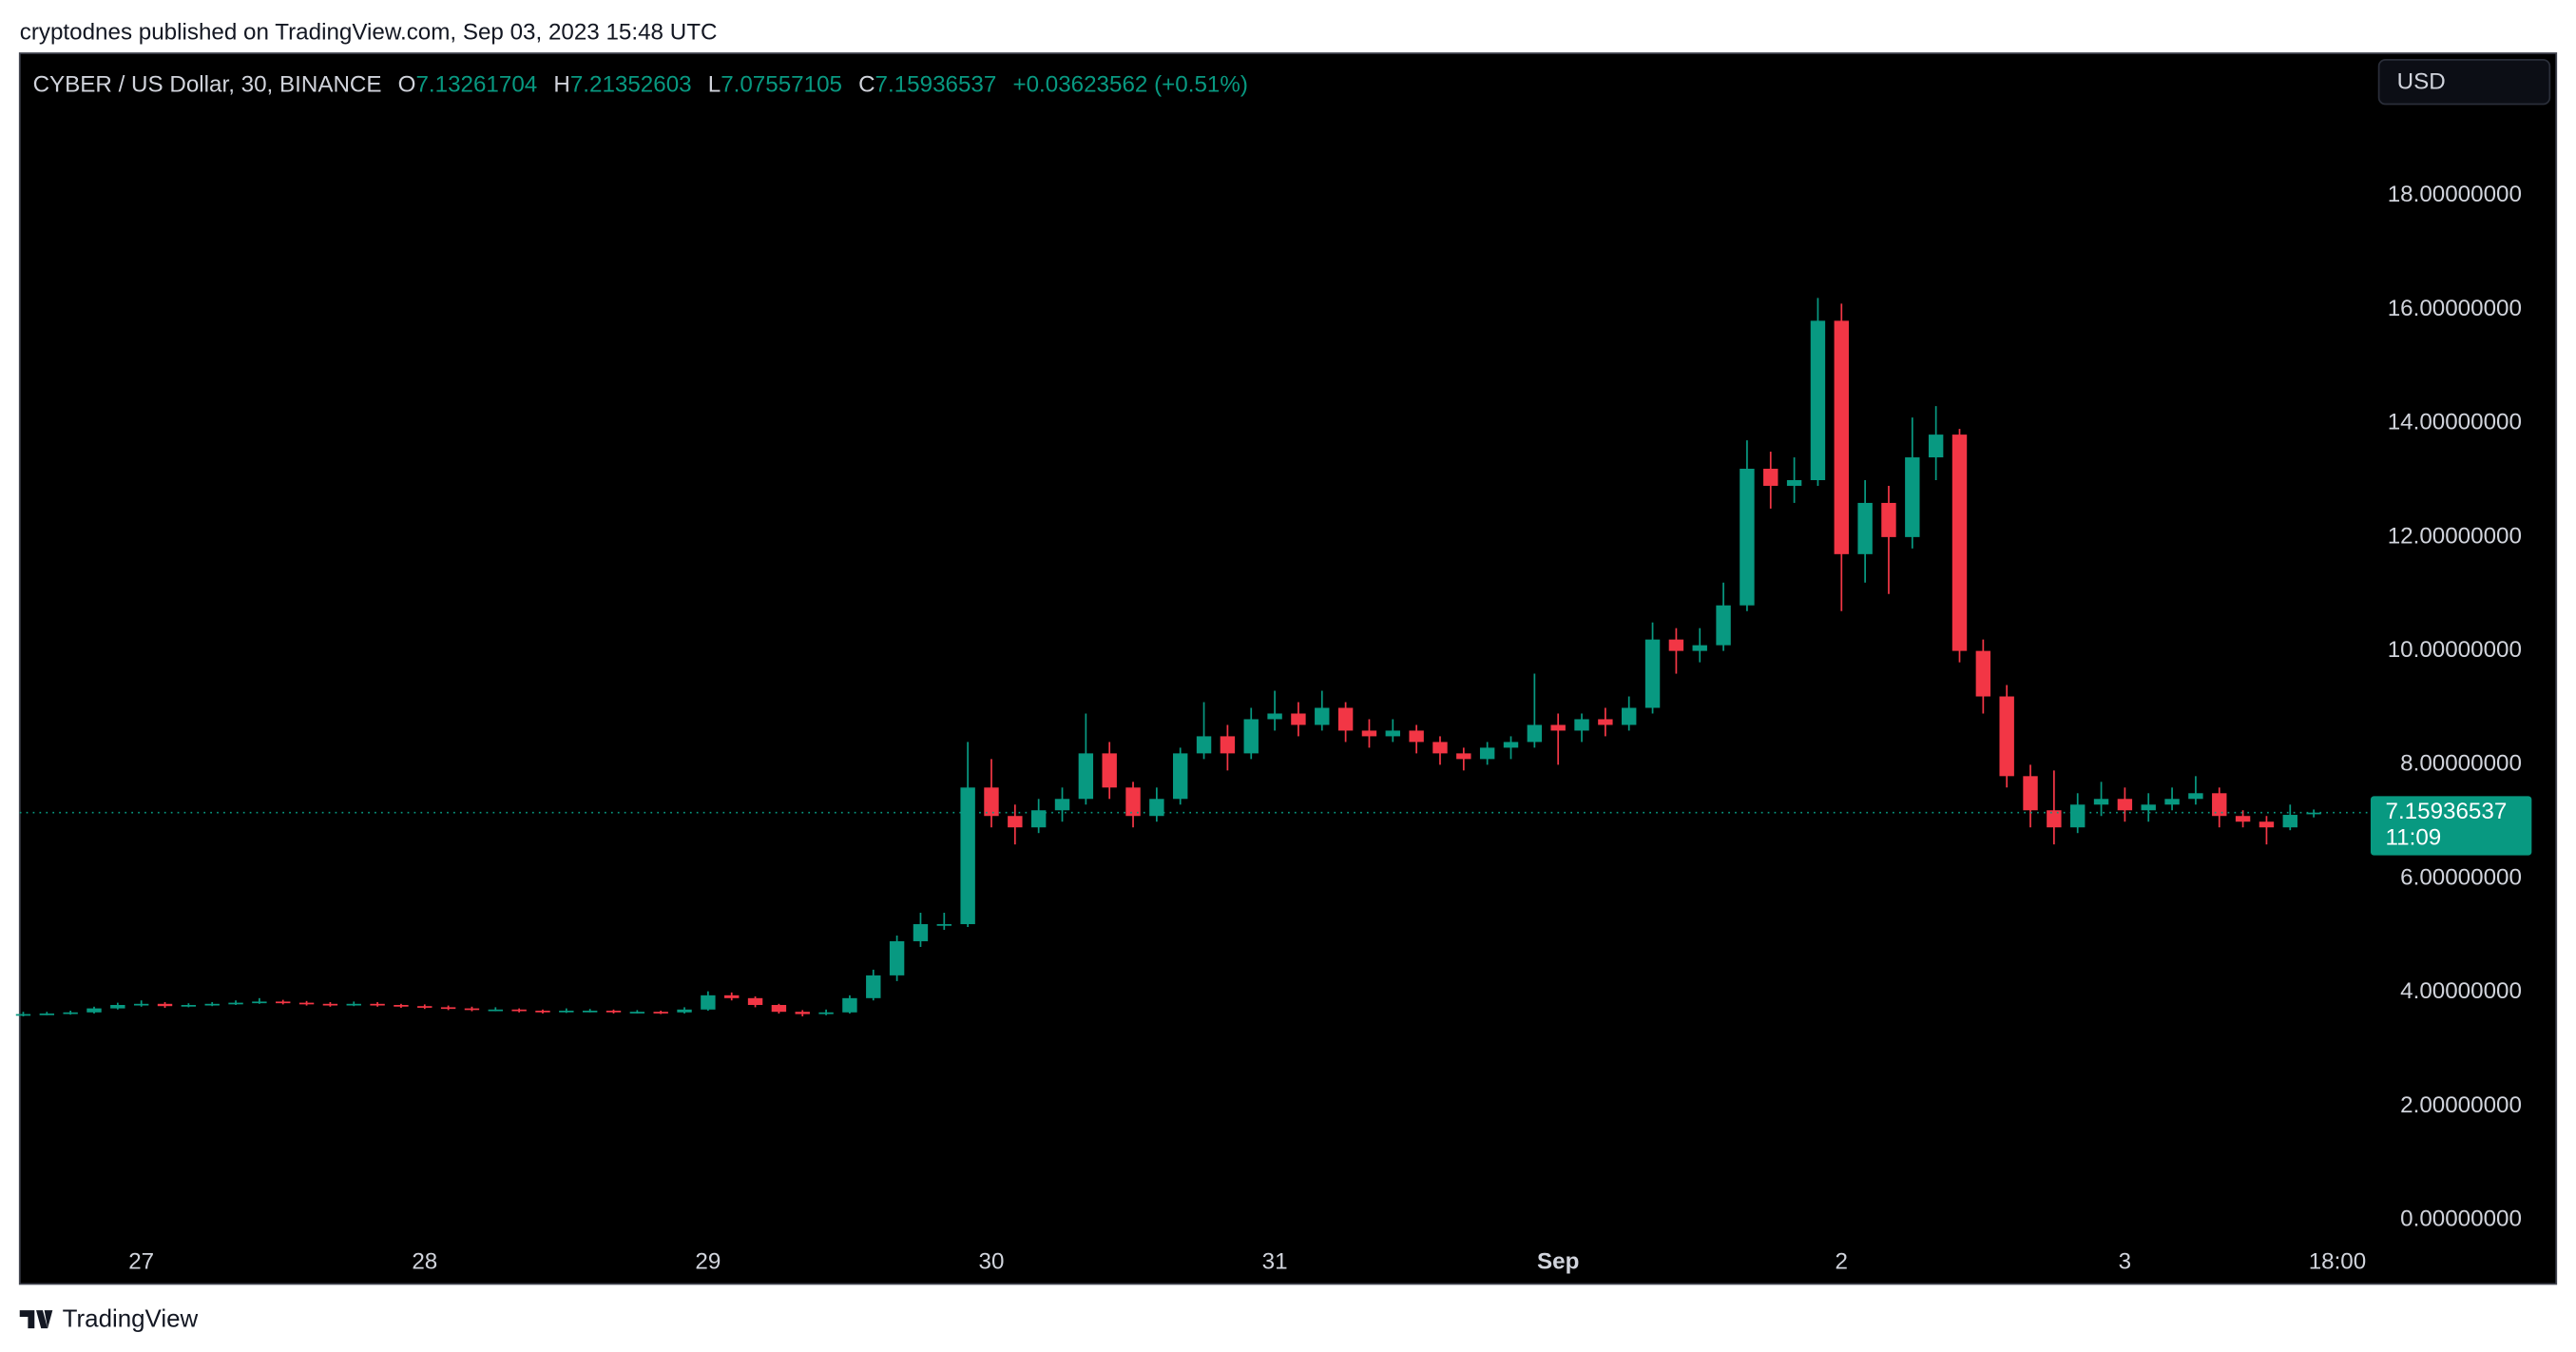  Describe the element at coordinates (2461, 991) in the screenshot. I see `y-tick-label: 4.00000000` at that location.